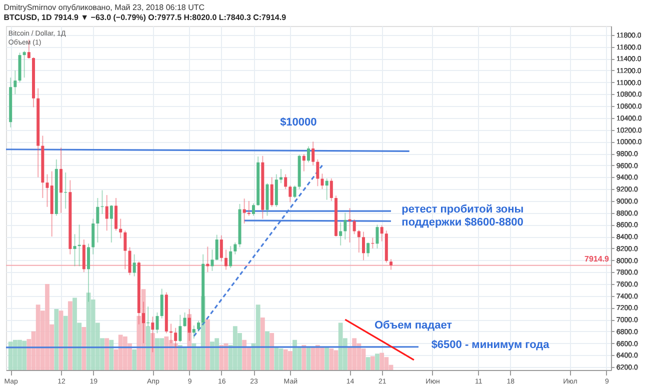 The height and width of the screenshot is (388, 646). What do you see at coordinates (298, 122) in the screenshot?
I see `annotation: $10000` at bounding box center [298, 122].